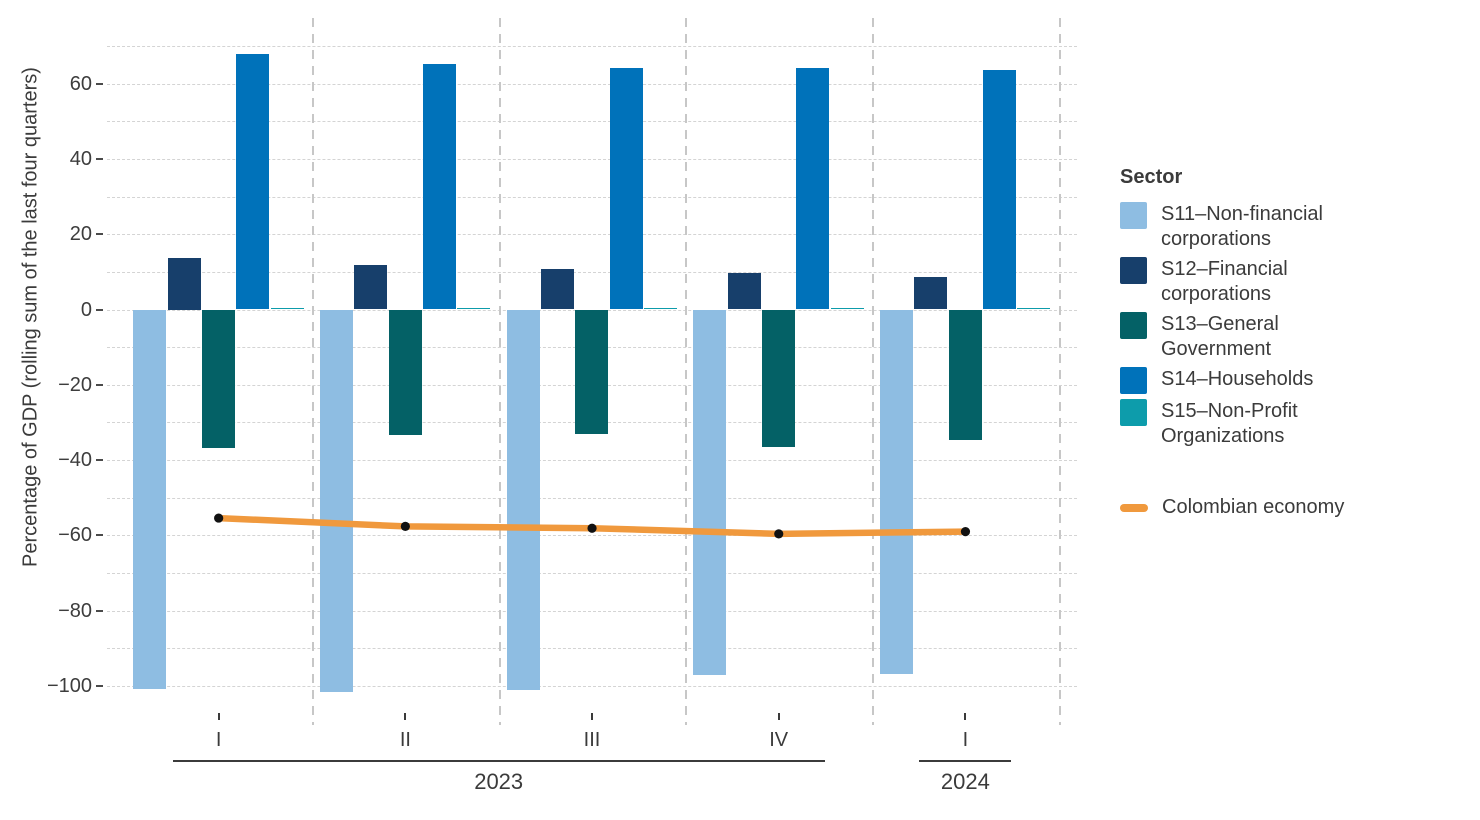 The image size is (1480, 820). I want to click on bar-s12-q5, so click(931, 293).